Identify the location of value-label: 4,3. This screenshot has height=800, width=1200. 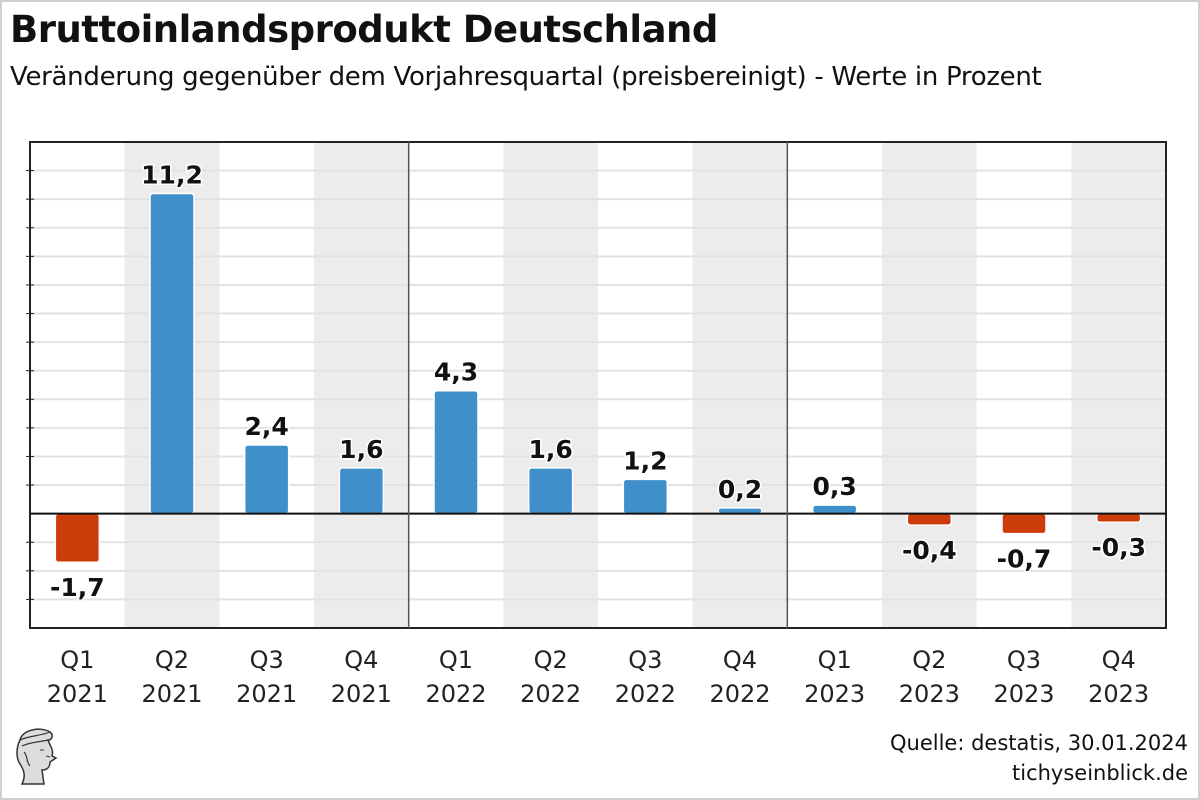
(456, 372).